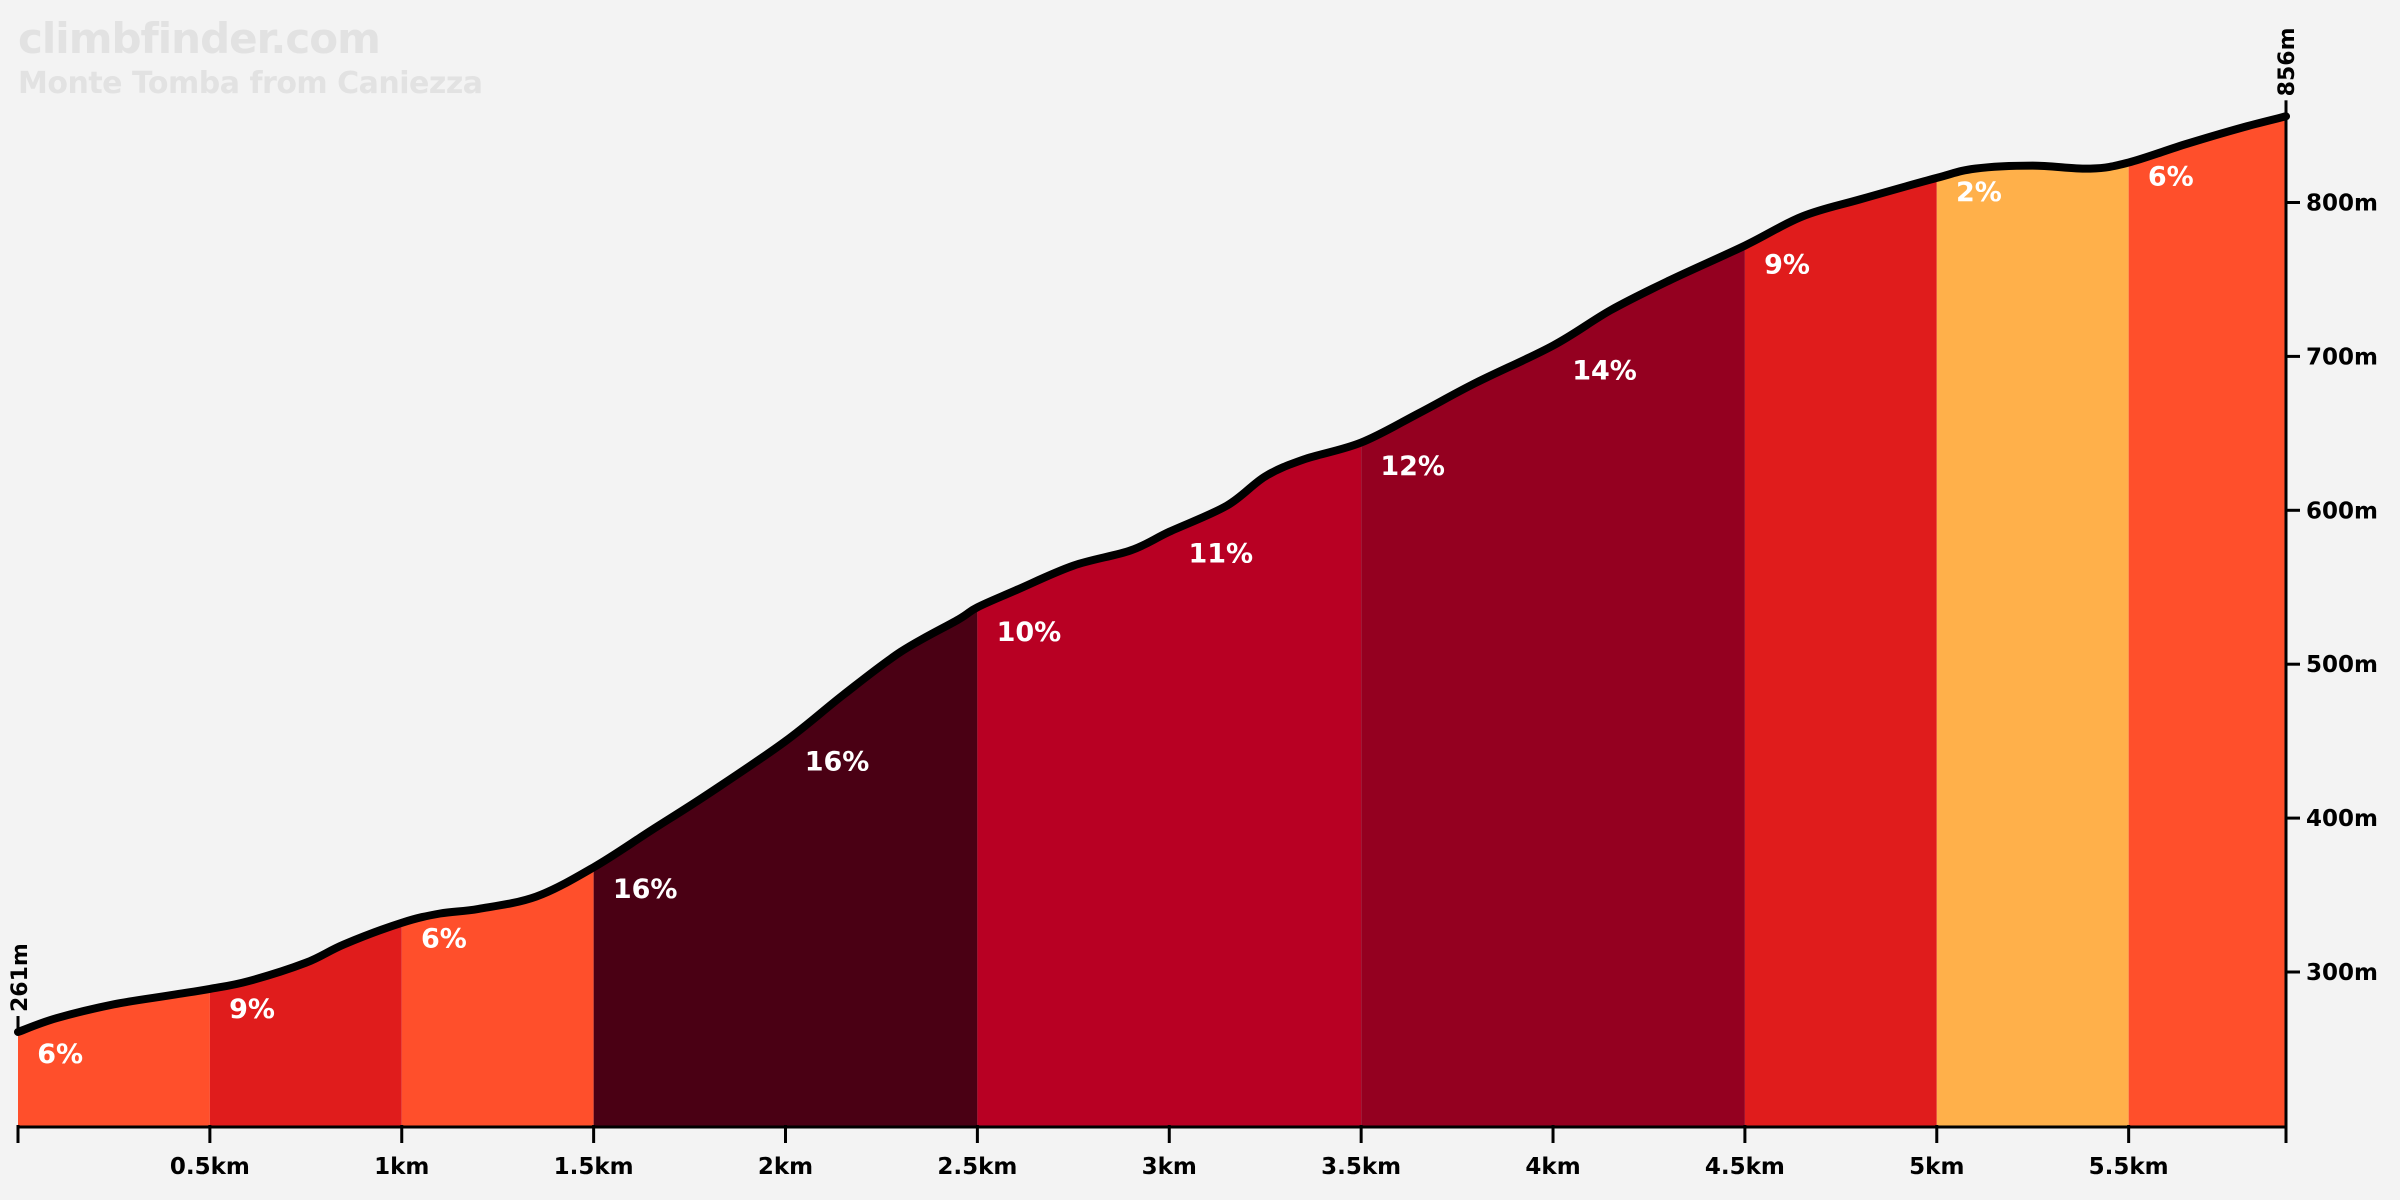 Image resolution: width=2400 pixels, height=1200 pixels. Describe the element at coordinates (594, 1167) in the screenshot. I see `x-tick-label: 1.5km` at that location.